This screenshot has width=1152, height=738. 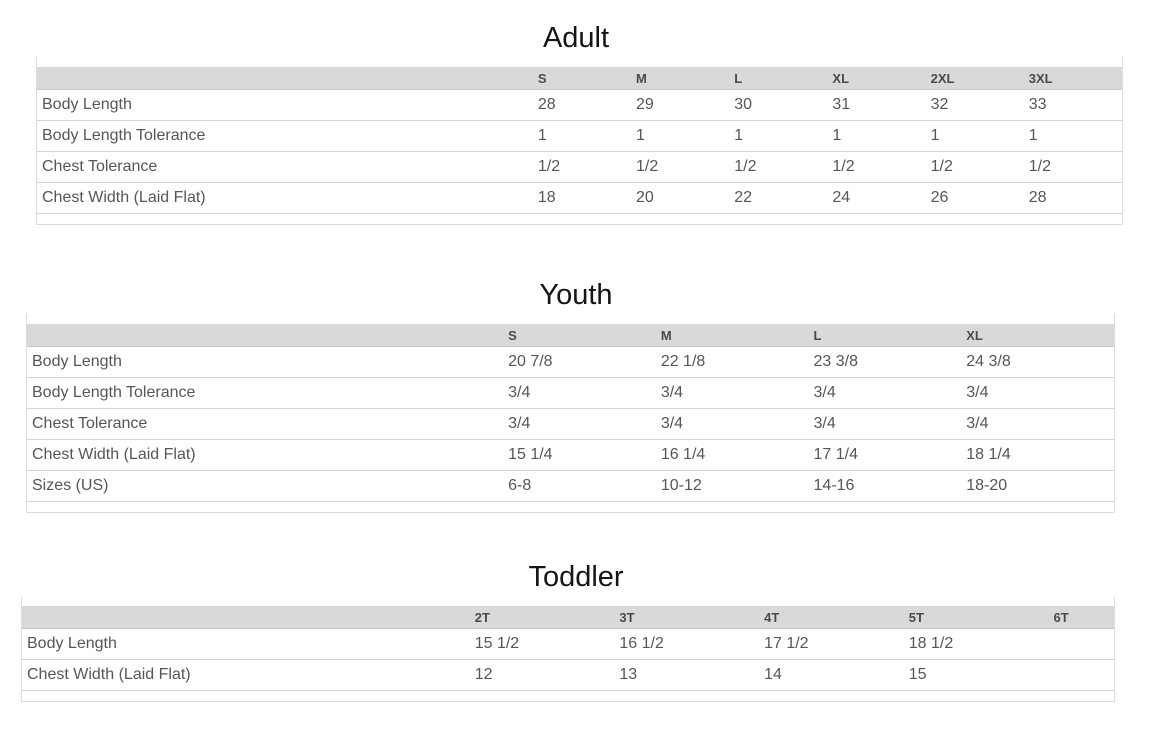 I want to click on chart-title-toddler: Toddler, so click(x=576, y=577).